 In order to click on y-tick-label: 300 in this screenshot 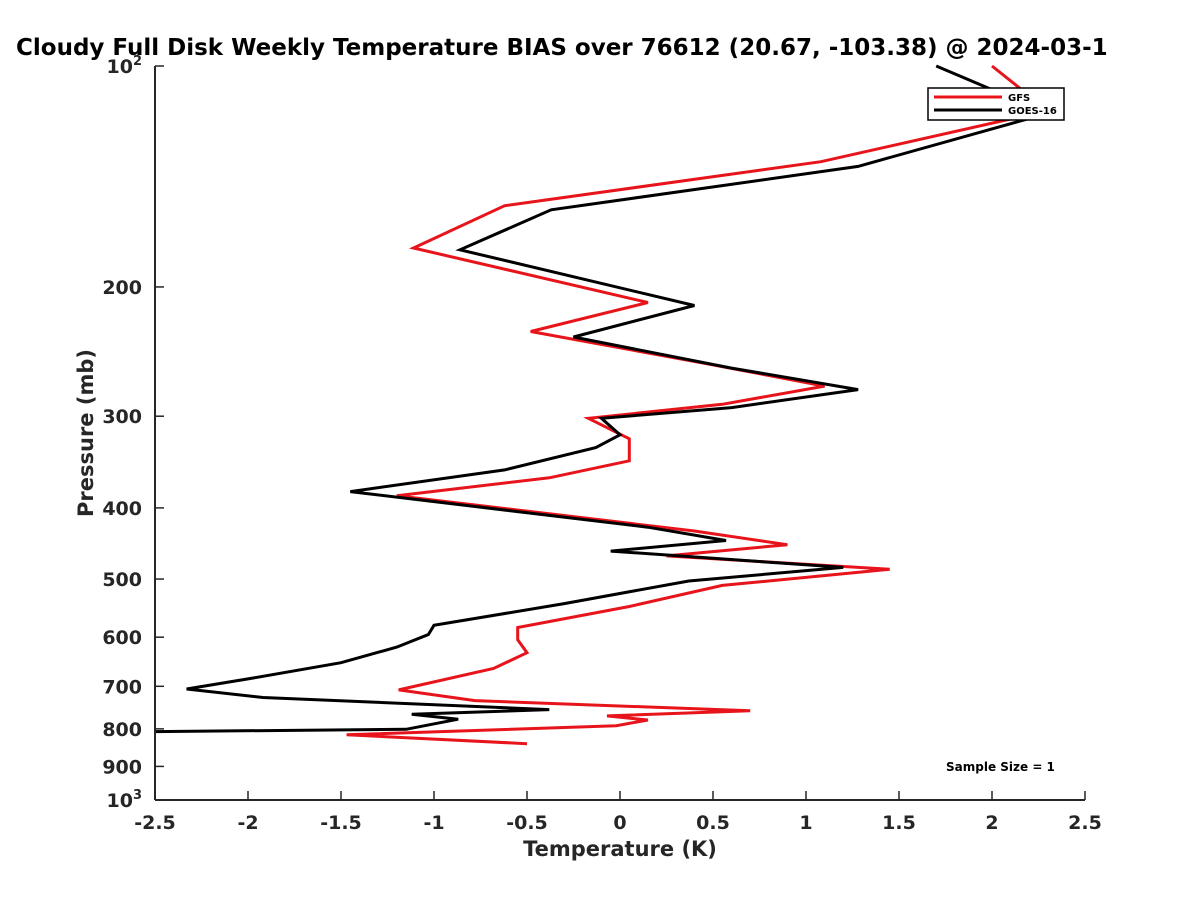, I will do `click(122, 417)`.